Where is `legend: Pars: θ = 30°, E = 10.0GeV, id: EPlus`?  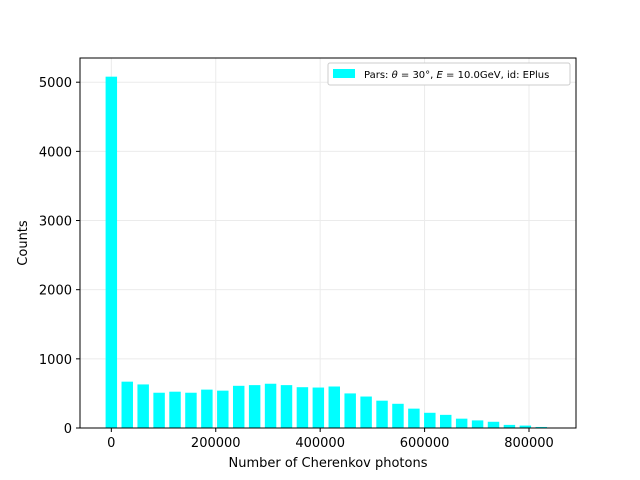
legend: Pars: θ = 30°, E = 10.0GeV, id: EPlus is located at coordinates (449, 74).